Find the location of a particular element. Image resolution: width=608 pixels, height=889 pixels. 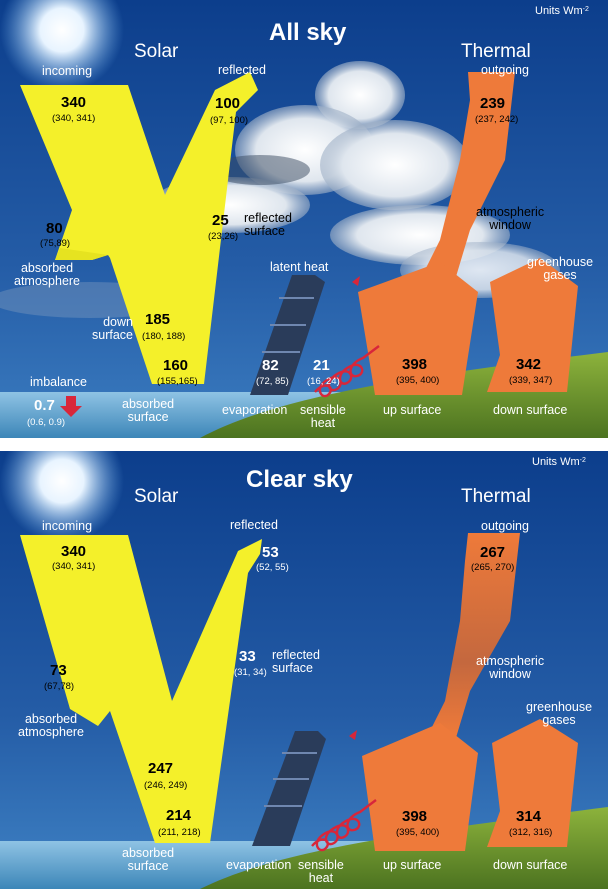

absorbed-surface-range: (155,165) is located at coordinates (177, 381).